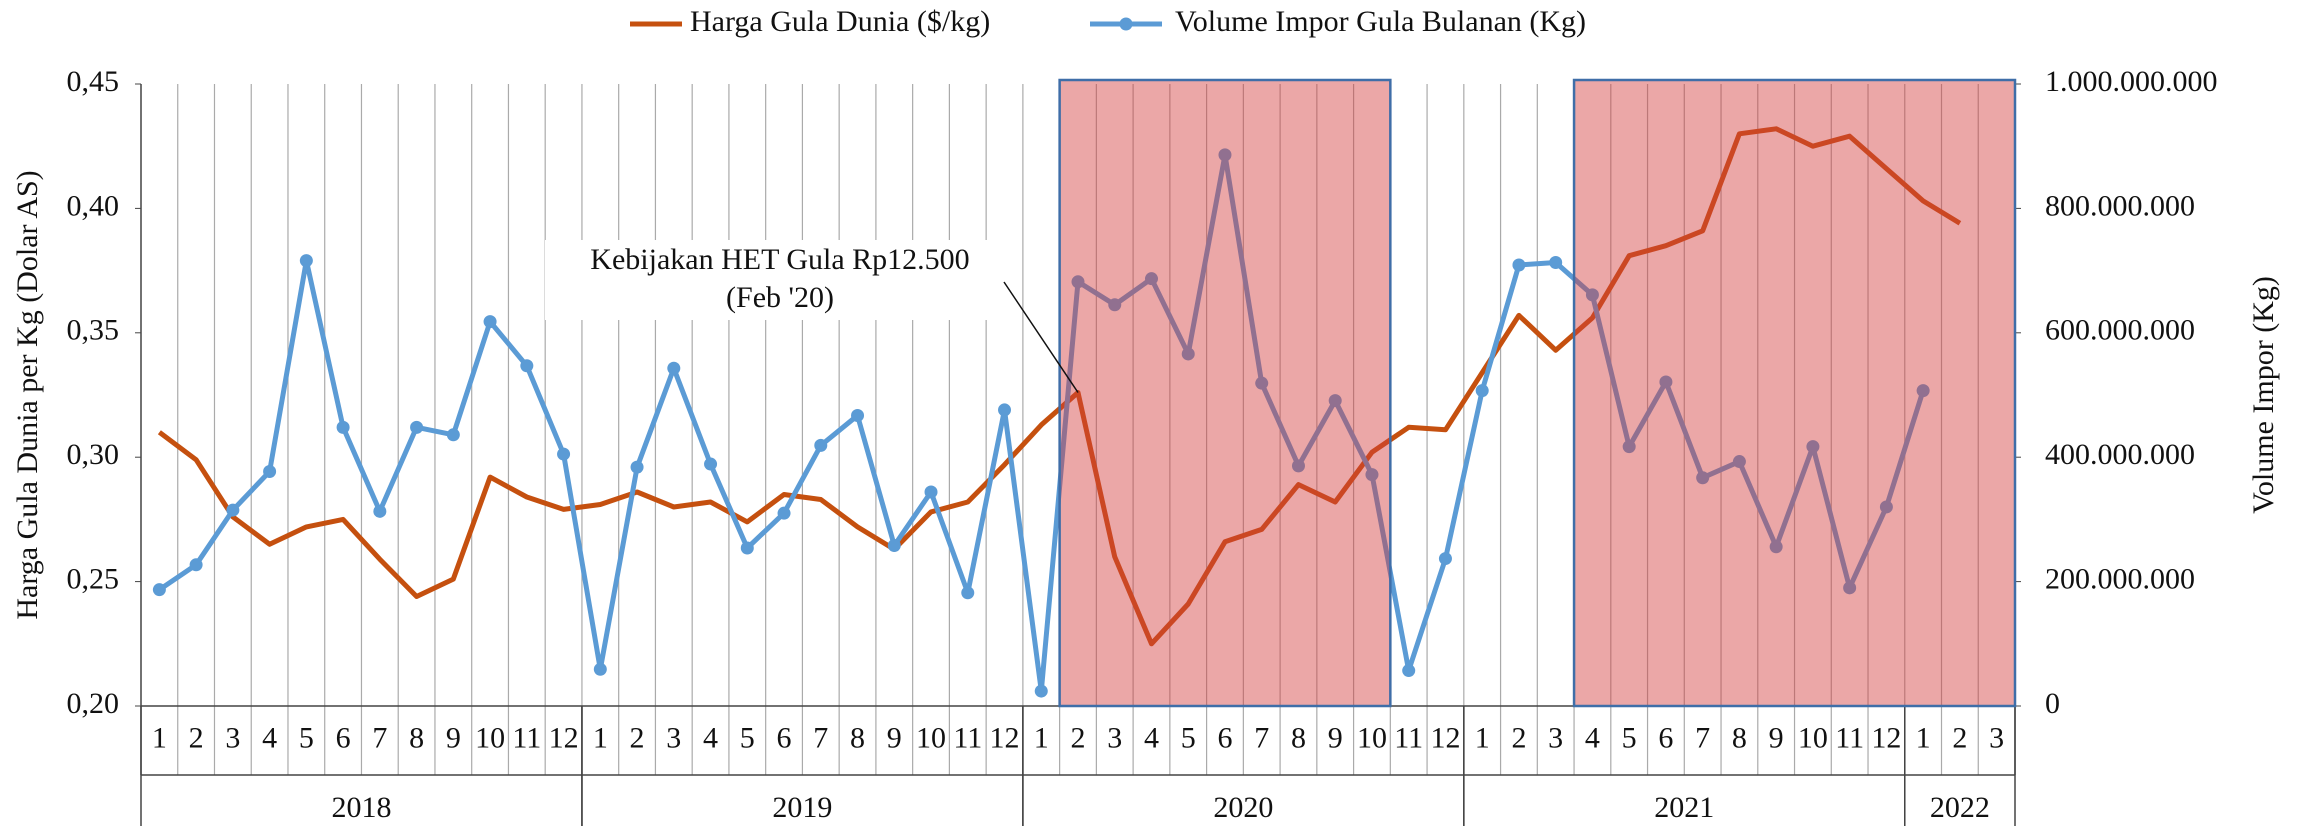 This screenshot has width=2298, height=826. What do you see at coordinates (93, 454) in the screenshot?
I see `y-tick-label: 0,30` at bounding box center [93, 454].